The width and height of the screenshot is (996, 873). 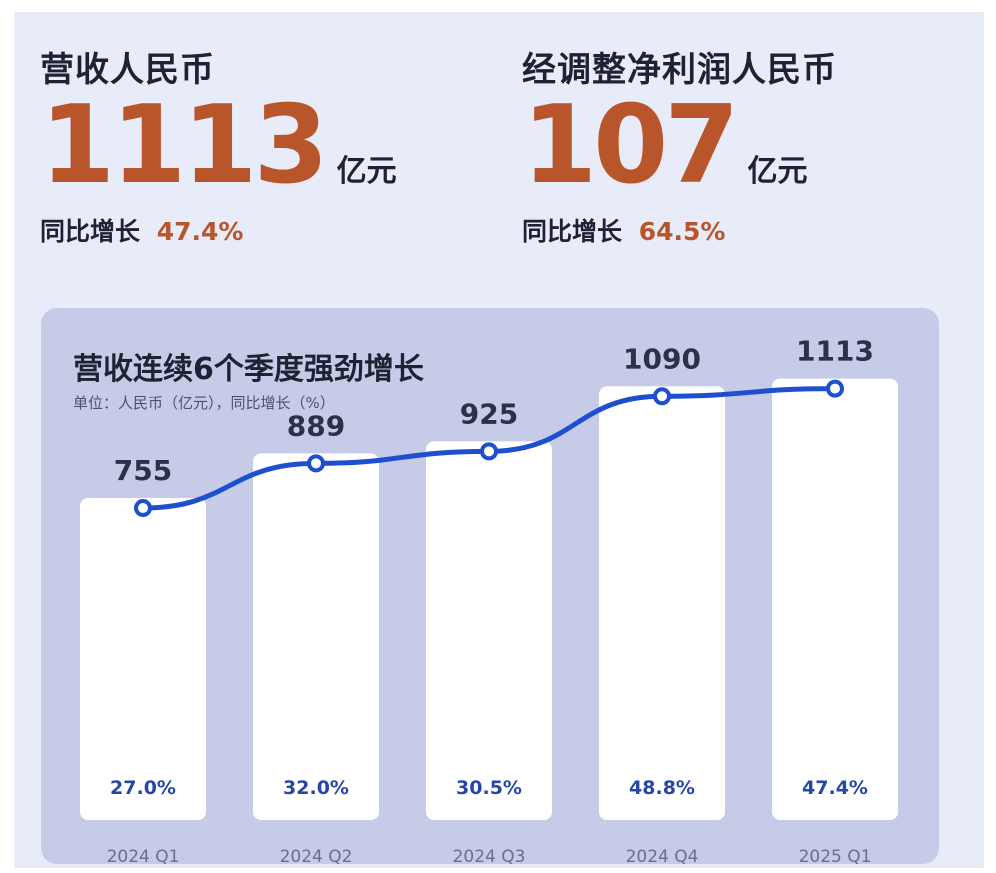 I want to click on profit-kpi: 经调整净利润人民币 107 亿元 同比增长 64.5%, so click(x=679, y=145).